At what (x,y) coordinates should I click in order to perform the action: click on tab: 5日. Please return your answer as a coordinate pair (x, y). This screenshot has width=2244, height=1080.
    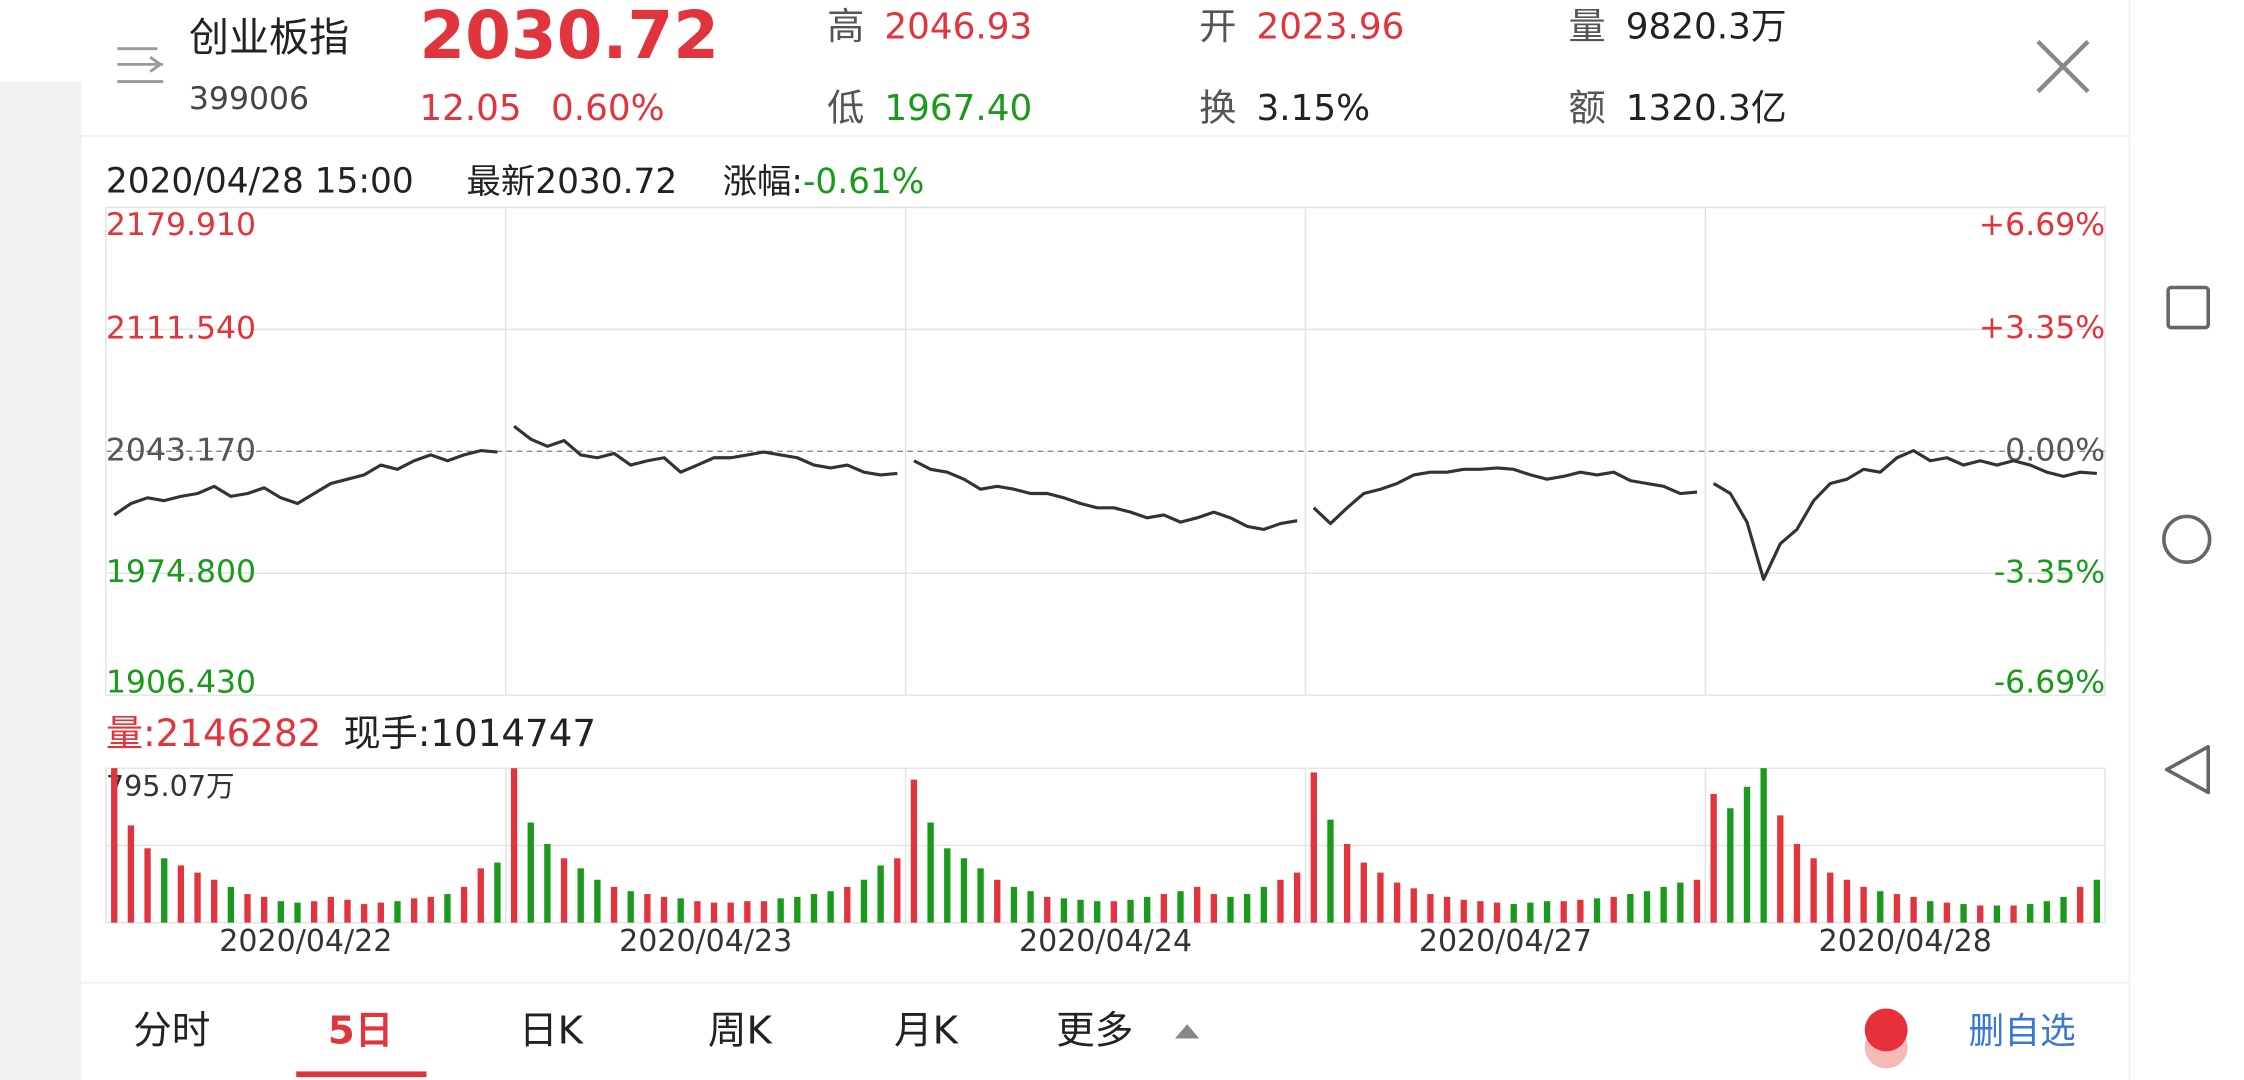
    Looking at the image, I should click on (361, 1030).